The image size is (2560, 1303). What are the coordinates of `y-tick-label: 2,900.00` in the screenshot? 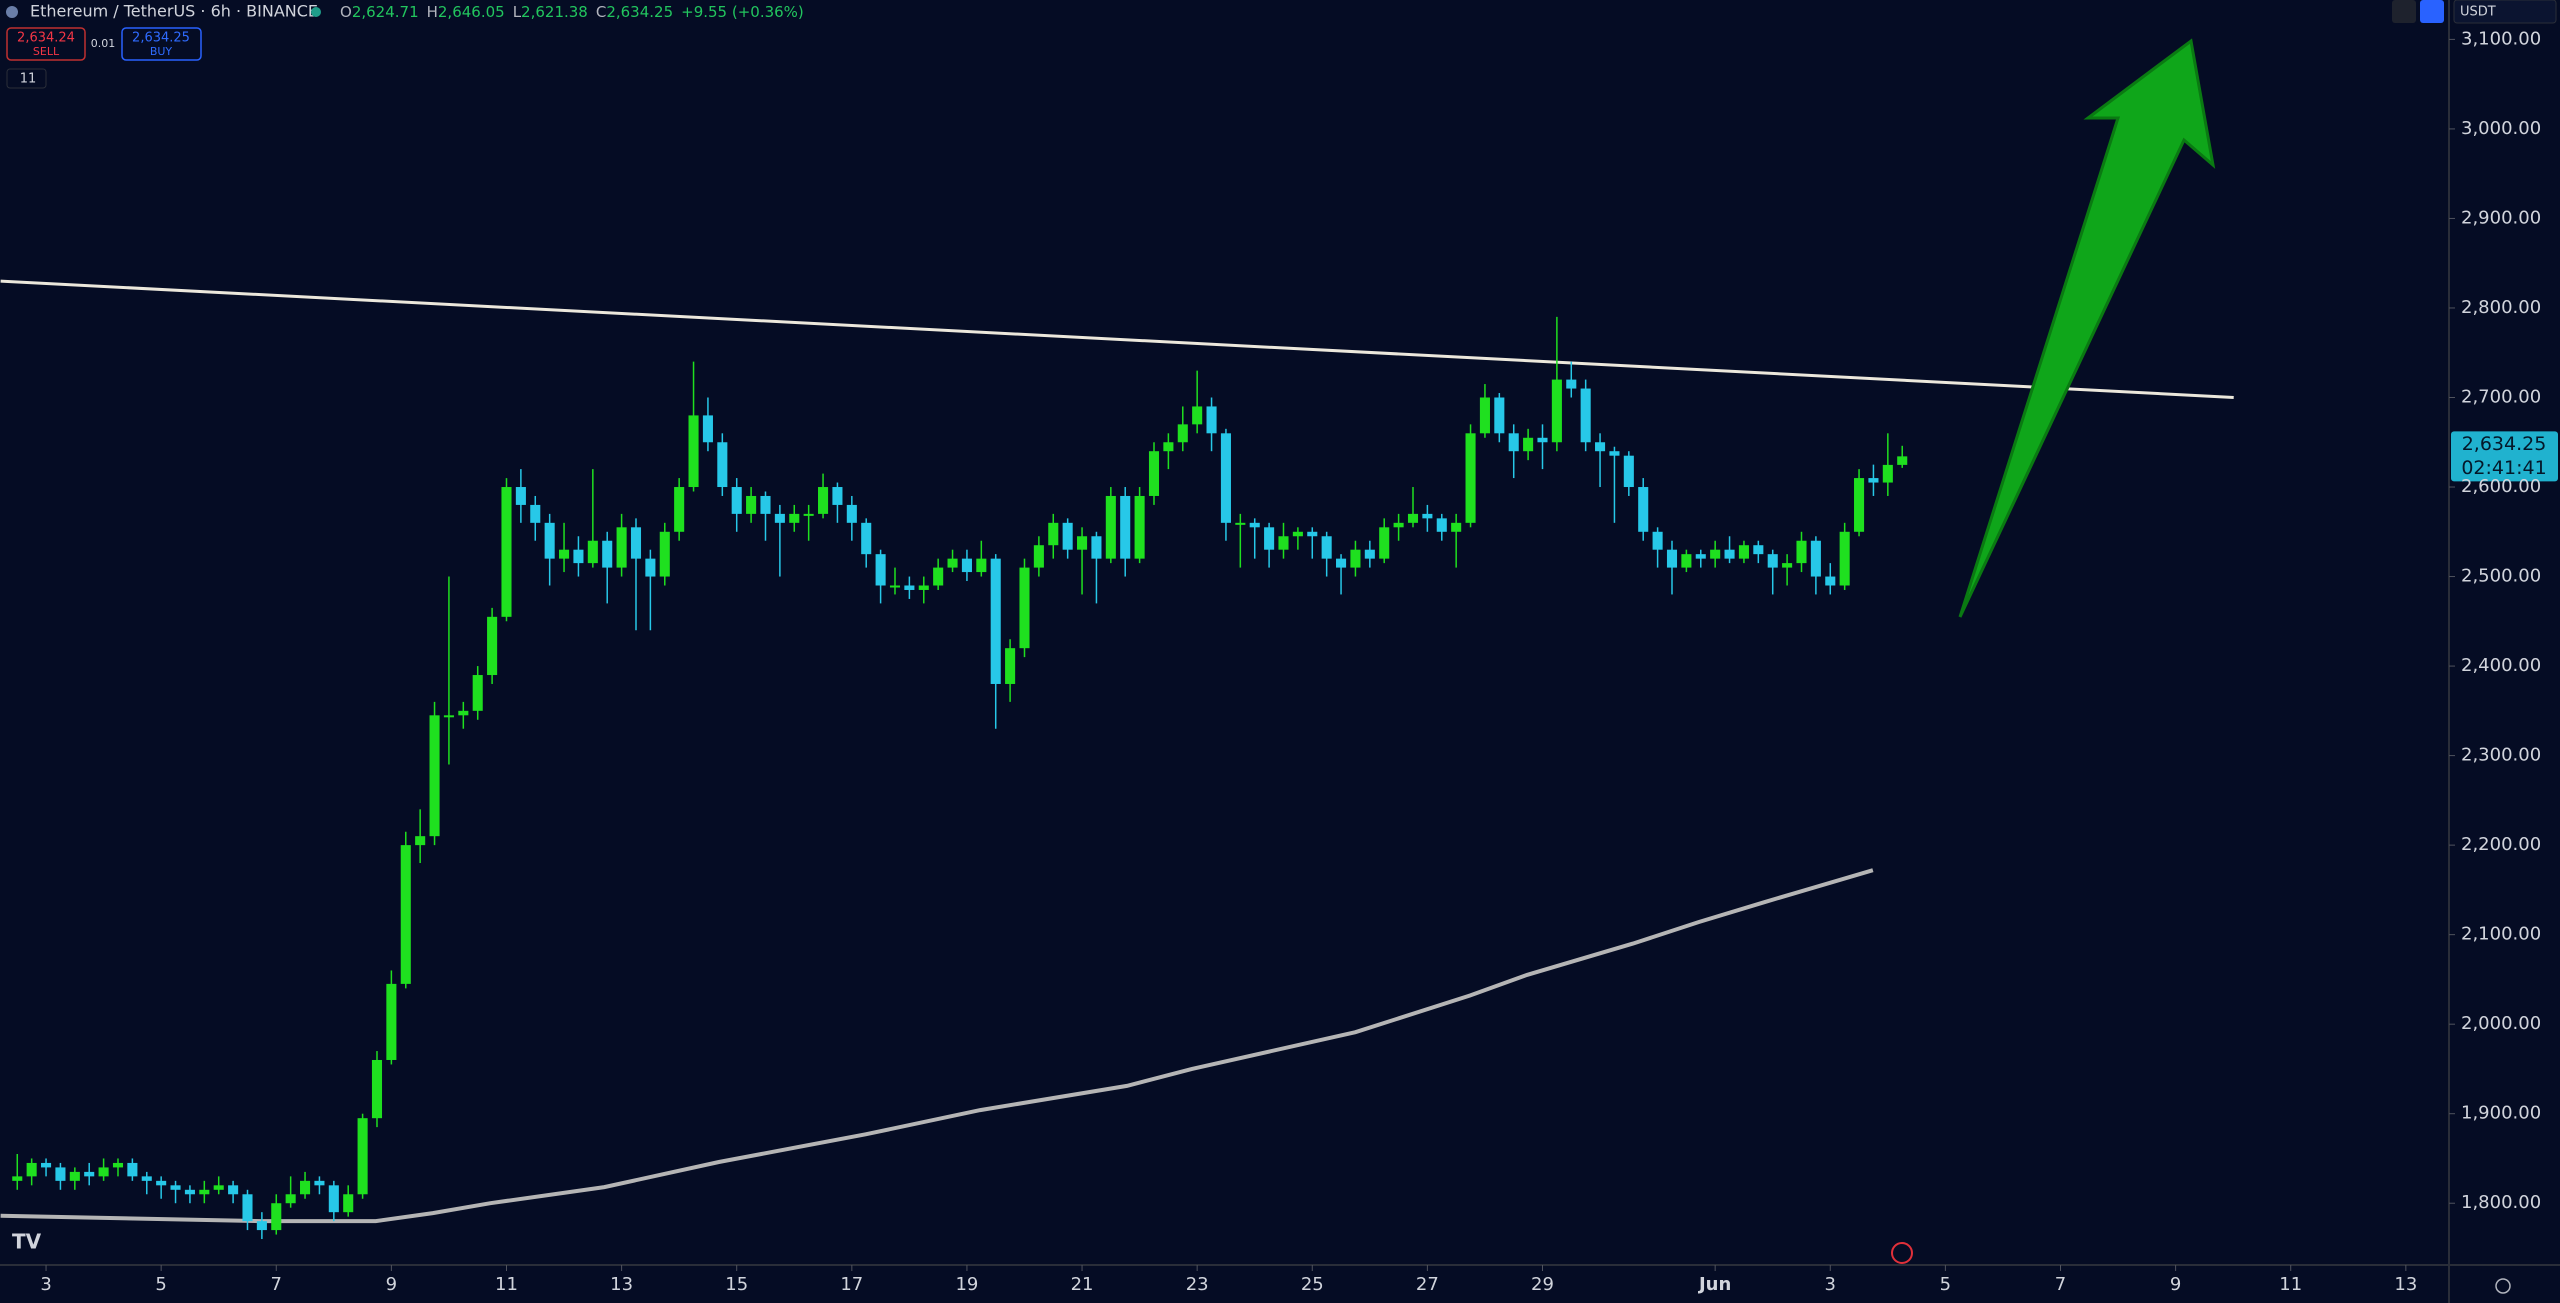 It's located at (2501, 217).